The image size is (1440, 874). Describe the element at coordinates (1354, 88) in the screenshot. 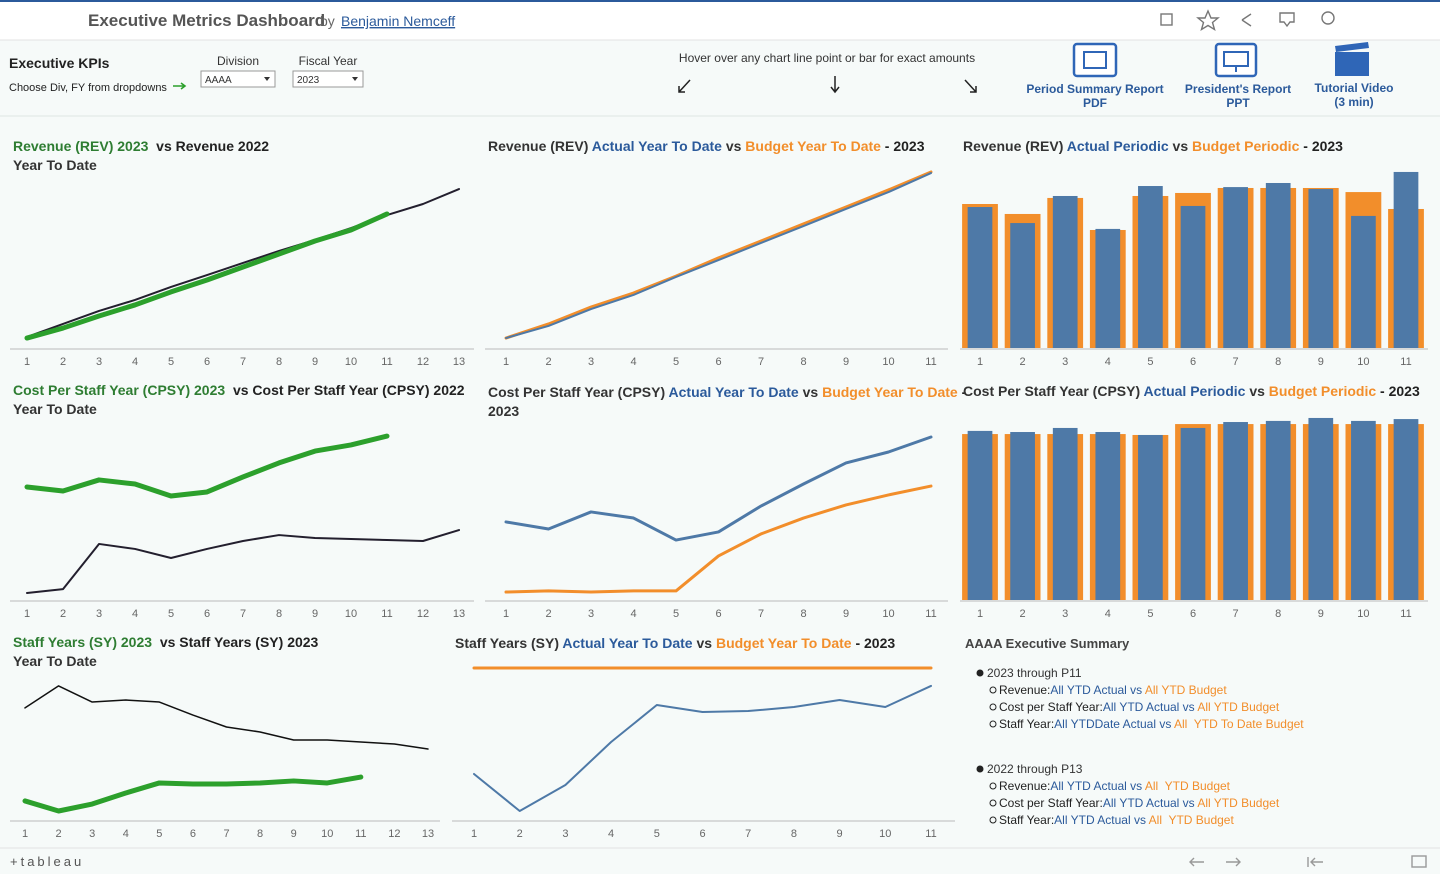

I see `video-link: Tutorial Video` at that location.